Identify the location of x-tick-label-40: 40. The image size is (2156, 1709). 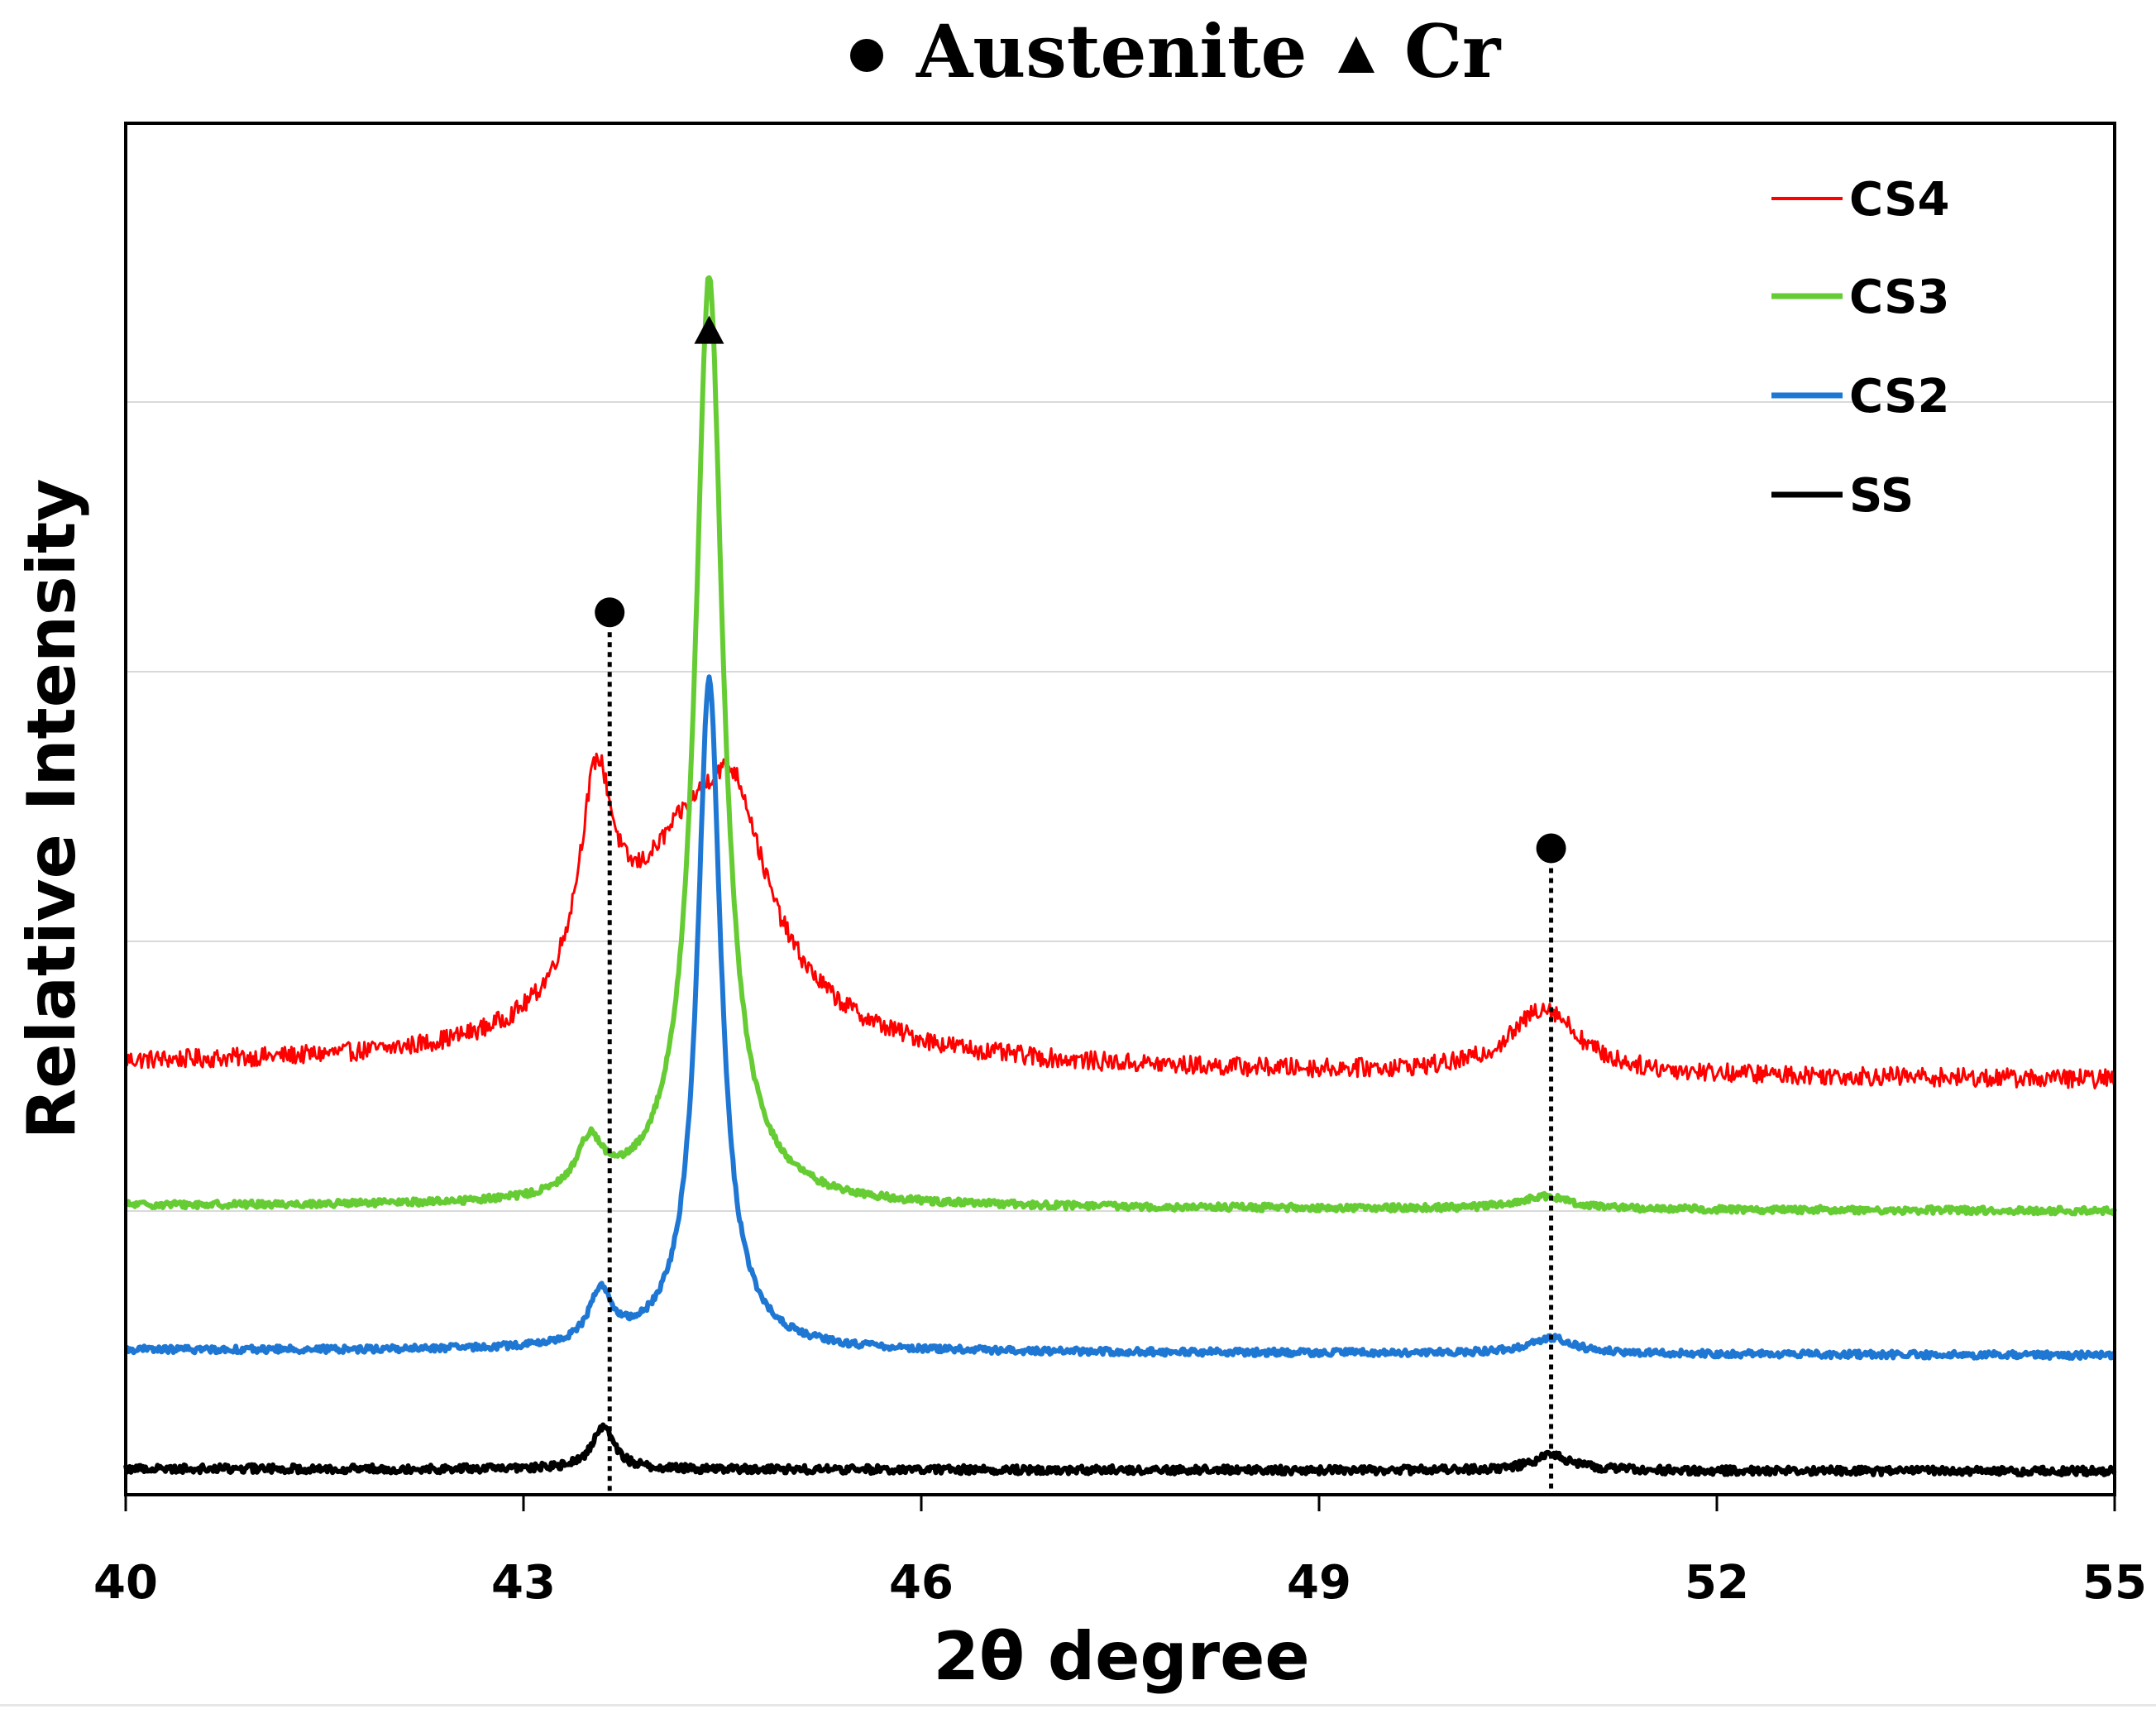
(125, 1583).